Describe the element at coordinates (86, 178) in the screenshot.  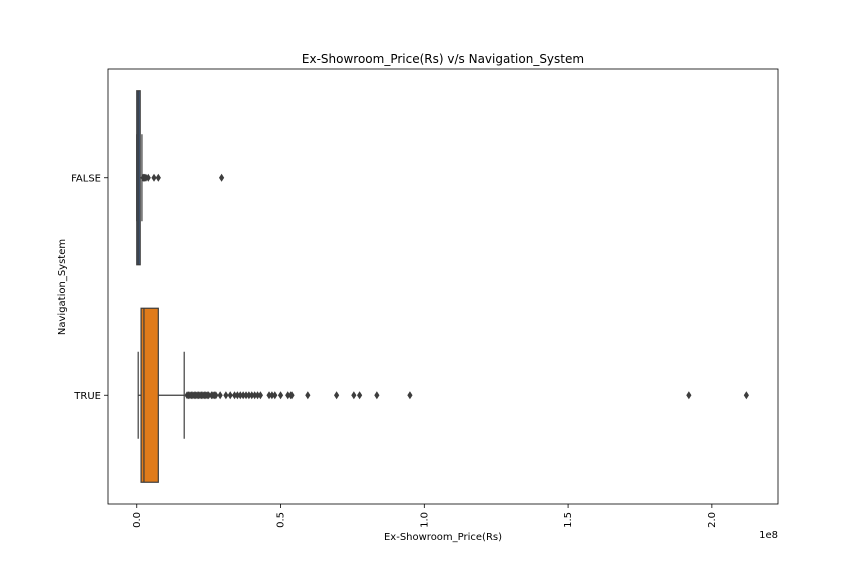
I see `y-tick-label: FALSE` at that location.